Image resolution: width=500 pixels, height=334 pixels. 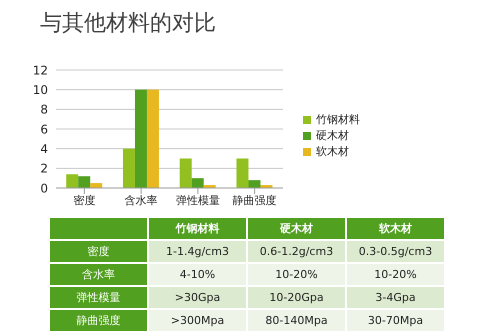 I want to click on category-label: 竹钢材料, so click(x=197, y=228).